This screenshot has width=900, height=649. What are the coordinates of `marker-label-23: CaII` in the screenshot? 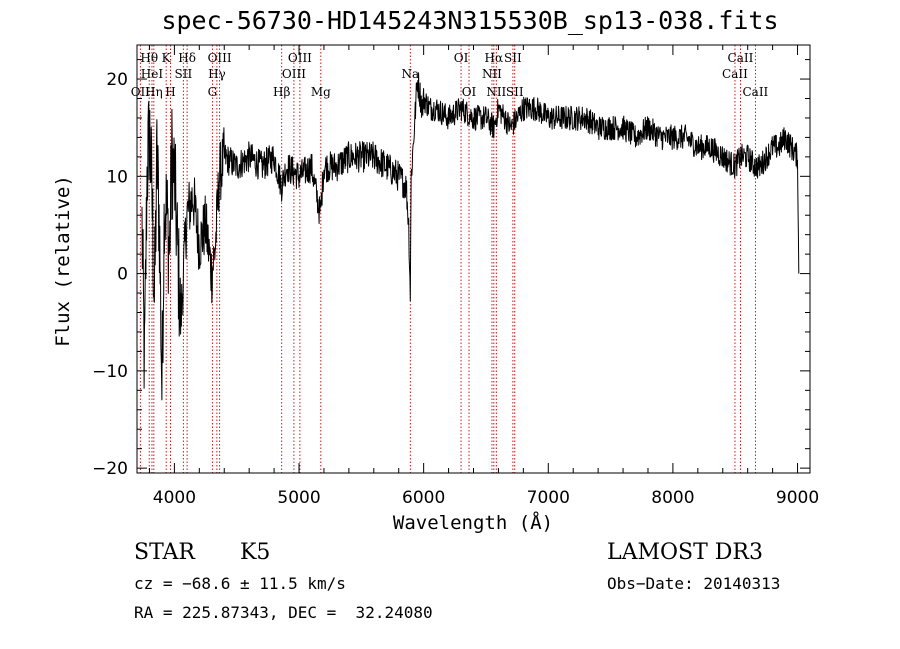 It's located at (741, 58).